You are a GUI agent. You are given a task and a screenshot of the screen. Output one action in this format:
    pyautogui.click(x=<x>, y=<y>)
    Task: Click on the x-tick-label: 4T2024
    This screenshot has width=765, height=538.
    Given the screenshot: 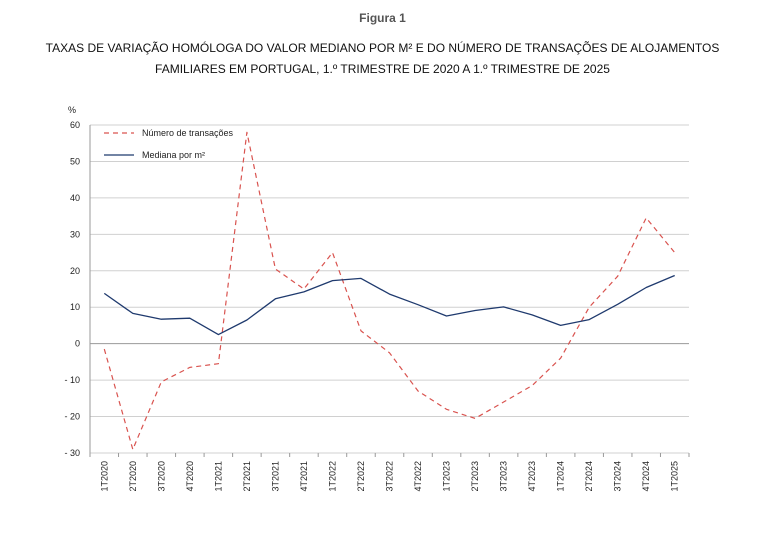 What is the action you would take?
    pyautogui.click(x=646, y=476)
    